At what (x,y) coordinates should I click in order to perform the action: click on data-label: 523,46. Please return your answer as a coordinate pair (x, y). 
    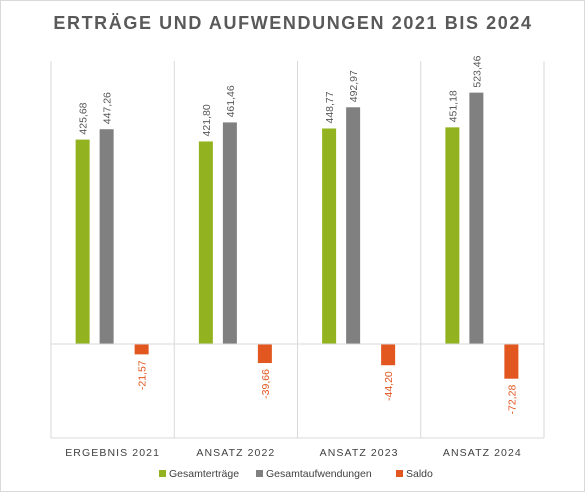
    Looking at the image, I should click on (477, 71).